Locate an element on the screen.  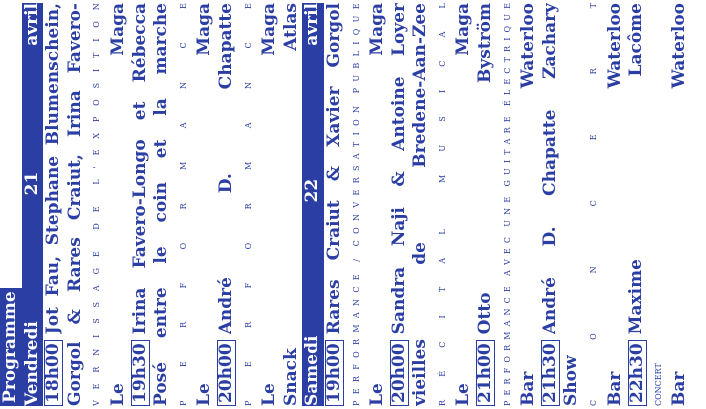
event-line: 20h00 André D. Chapatte is located at coordinates (227, 204).